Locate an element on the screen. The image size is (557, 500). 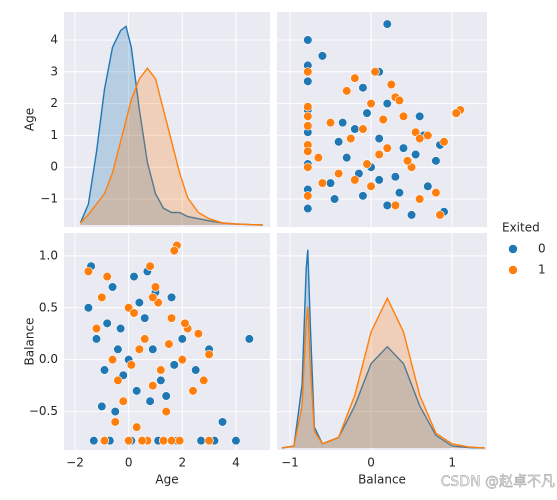
x-axis-label: Balance is located at coordinates (382, 480).